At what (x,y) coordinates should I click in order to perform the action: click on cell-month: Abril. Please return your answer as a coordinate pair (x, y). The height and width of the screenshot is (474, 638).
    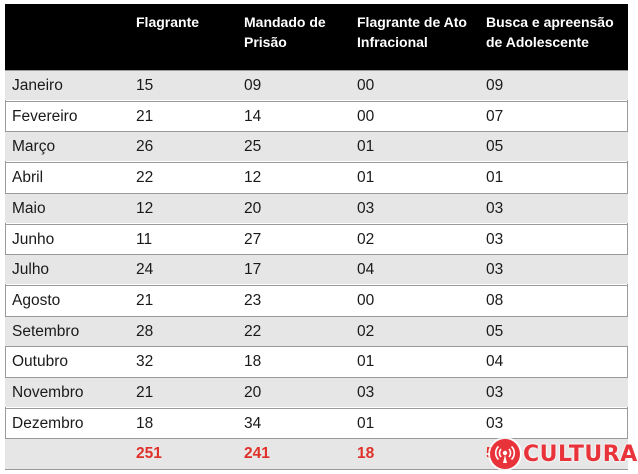
    Looking at the image, I should click on (28, 178).